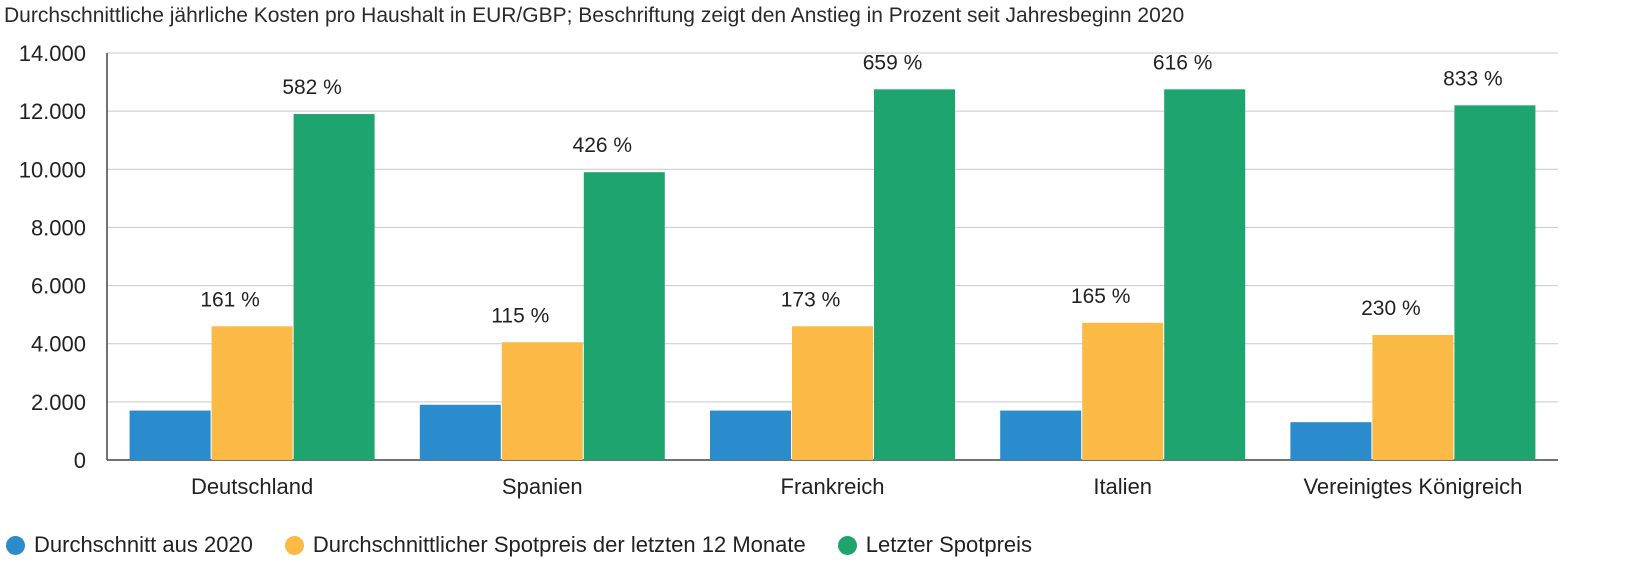  I want to click on data-label: 659 %, so click(893, 62).